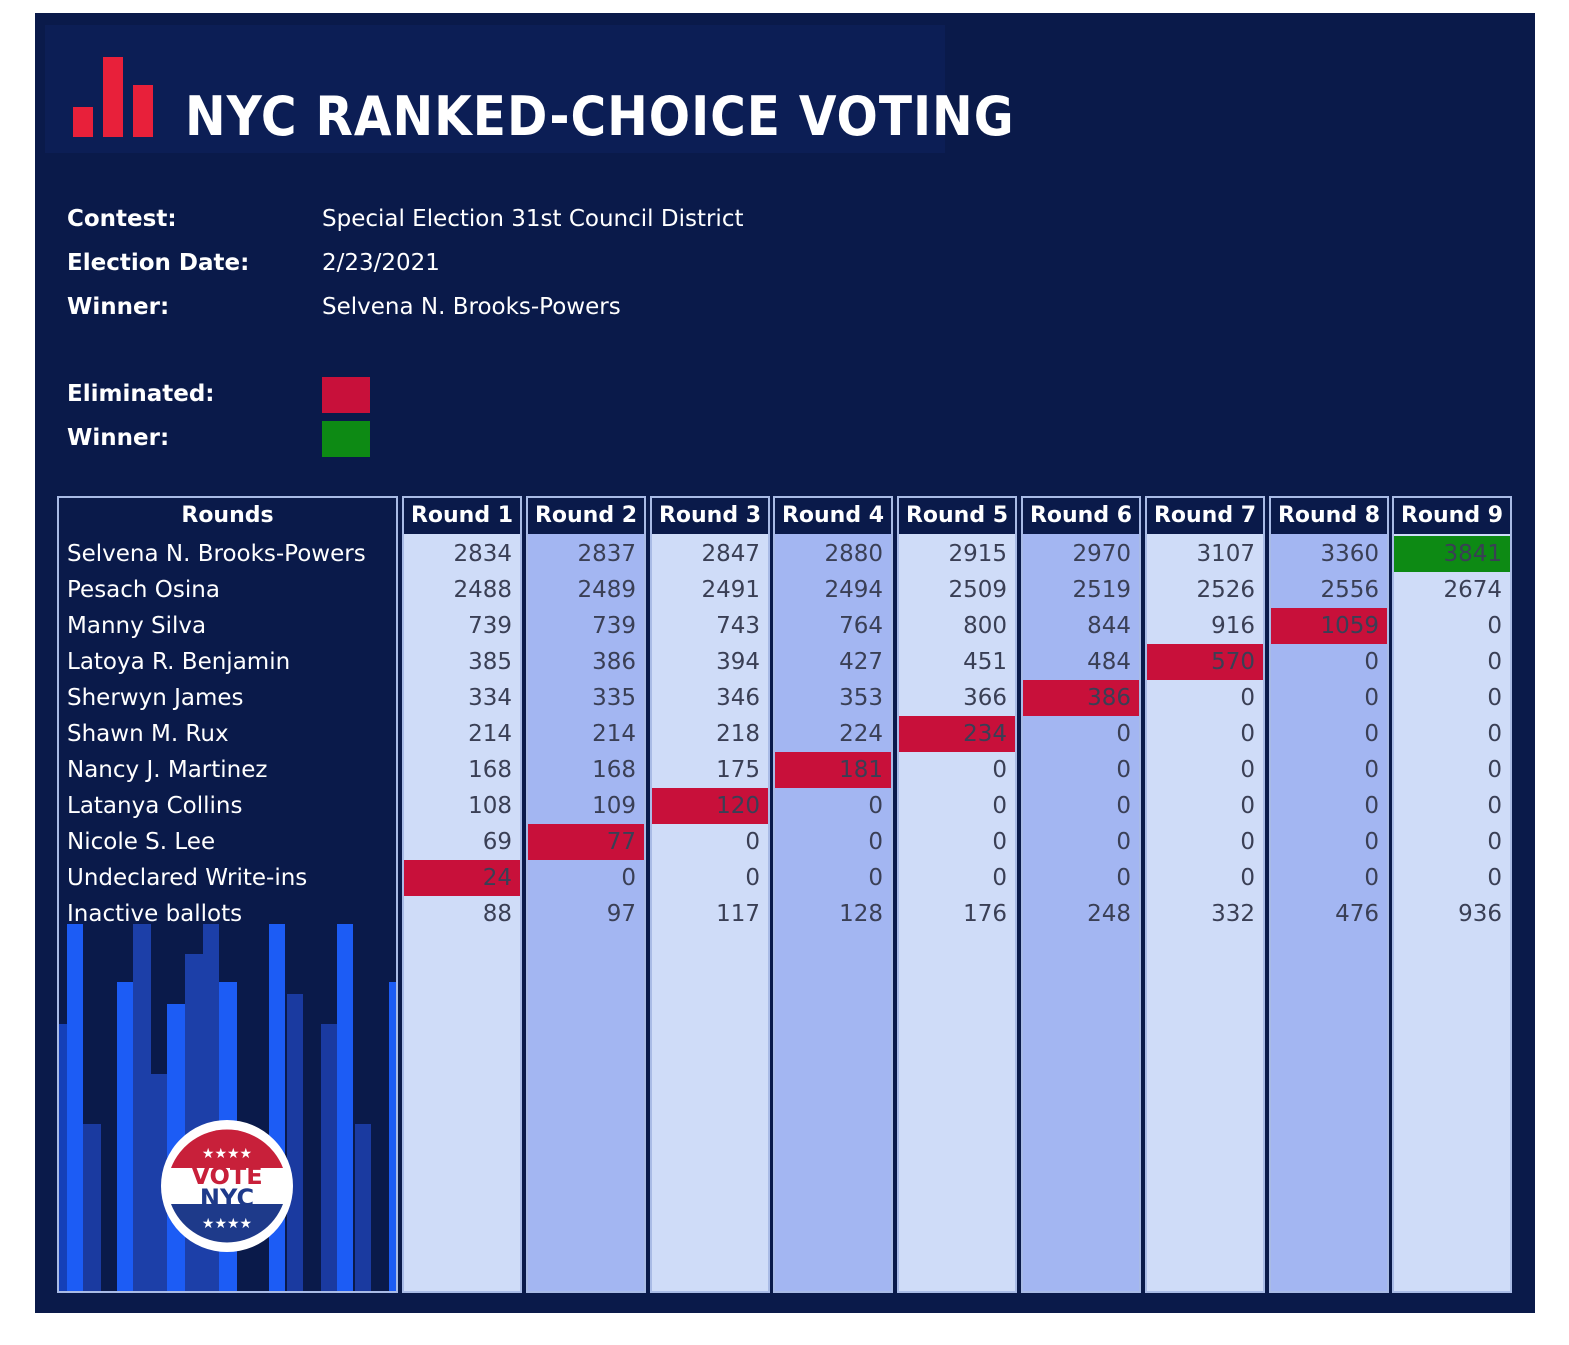  I want to click on round-header: Round 6, so click(1081, 516).